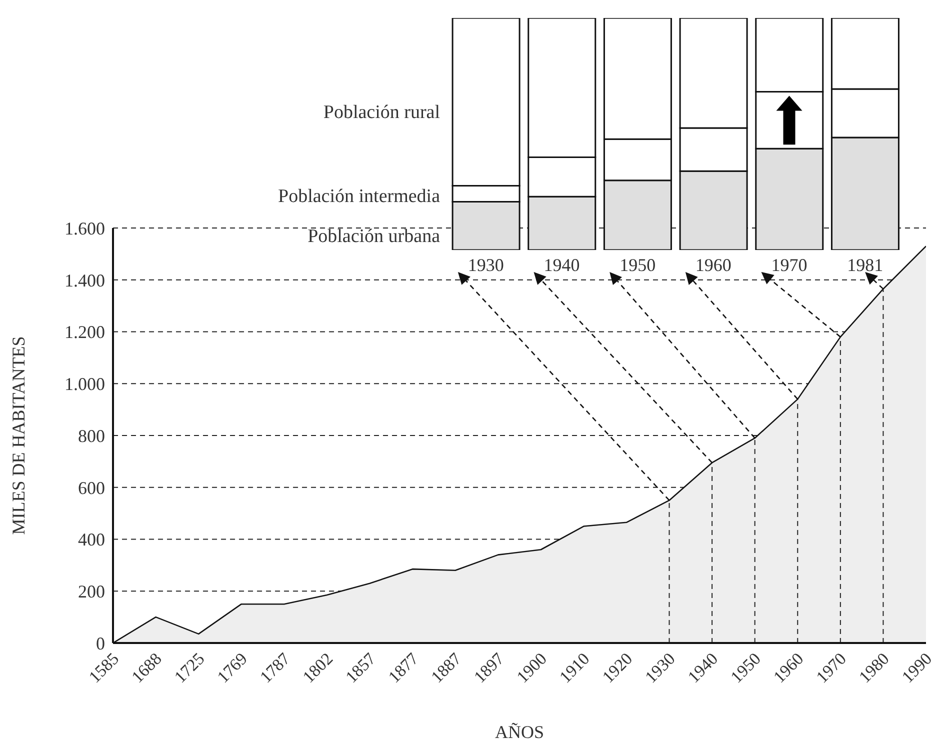  I want to click on x-tick-label: 1930, so click(486, 264).